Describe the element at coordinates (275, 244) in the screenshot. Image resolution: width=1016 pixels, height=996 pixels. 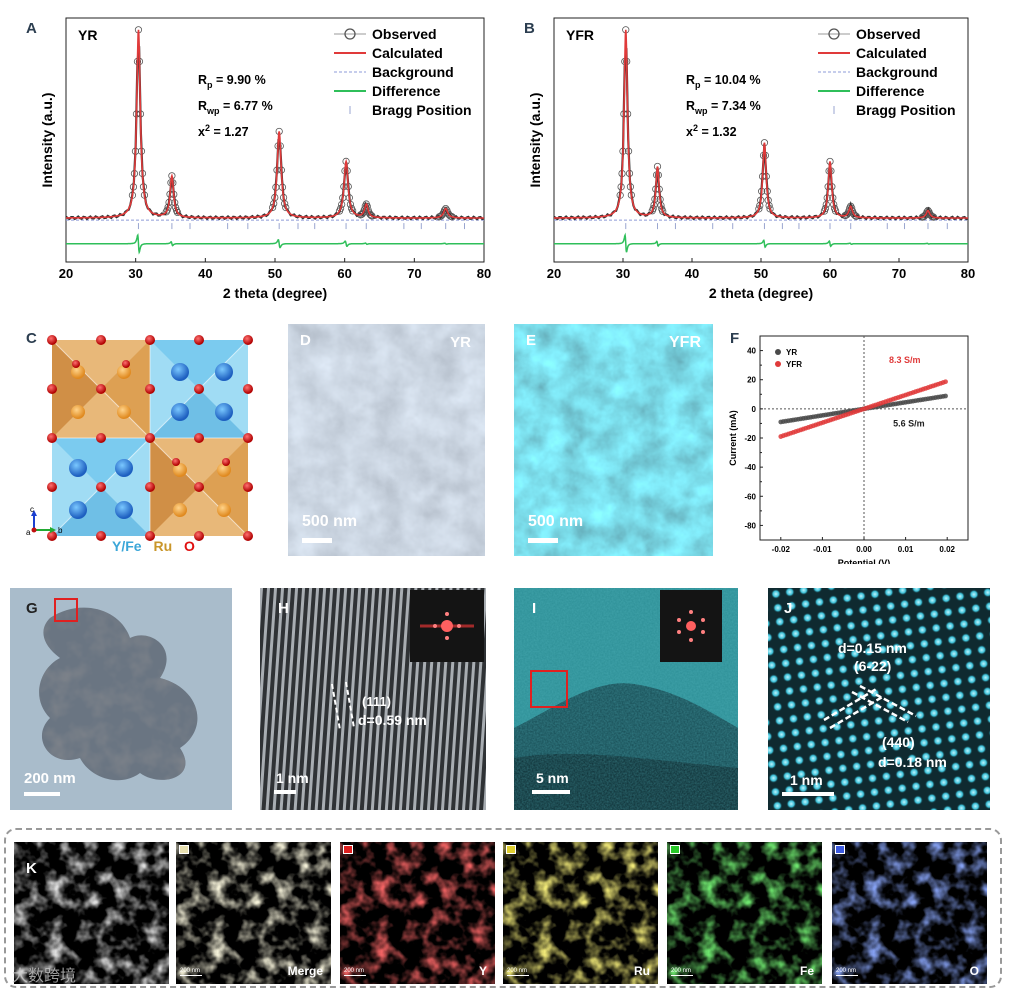
I see `difference-curve` at that location.